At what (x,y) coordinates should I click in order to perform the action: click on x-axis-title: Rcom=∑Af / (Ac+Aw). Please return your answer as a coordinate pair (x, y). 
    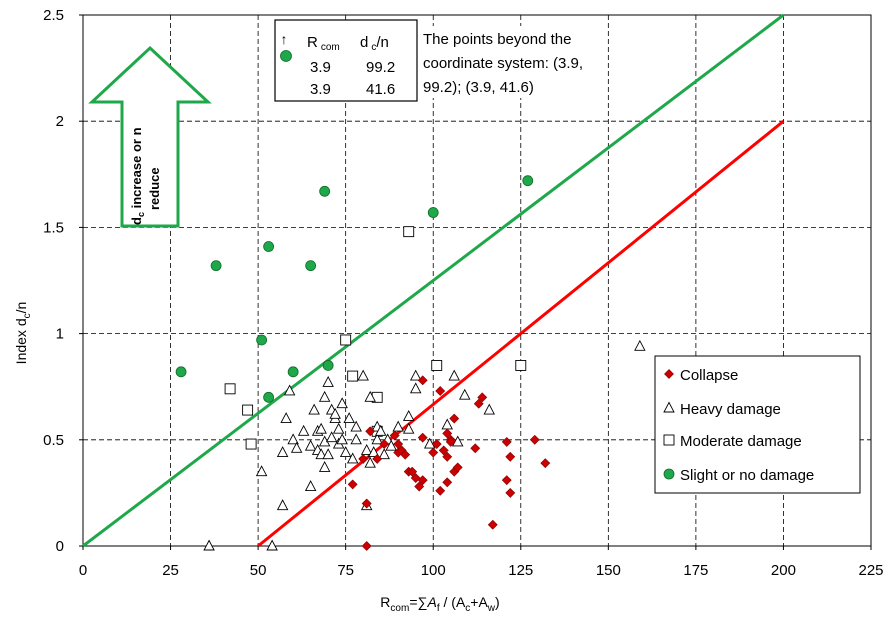
    Looking at the image, I should click on (439, 604).